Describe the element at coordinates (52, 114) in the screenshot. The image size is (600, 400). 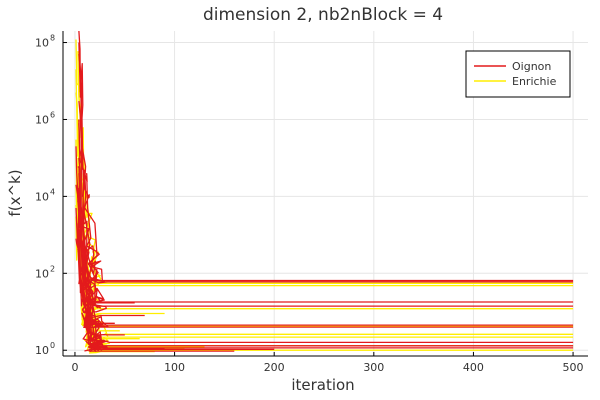
I see `y-tick-exponent: 6` at that location.